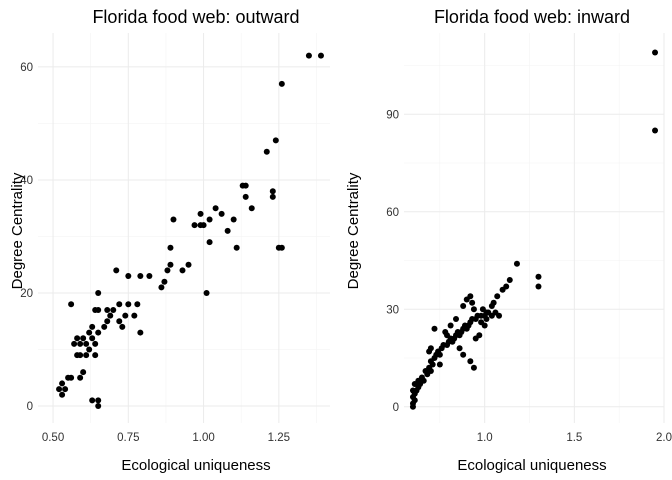 The height and width of the screenshot is (480, 672). Describe the element at coordinates (532, 17) in the screenshot. I see `panel-title-inward: Florida food web: inward` at that location.